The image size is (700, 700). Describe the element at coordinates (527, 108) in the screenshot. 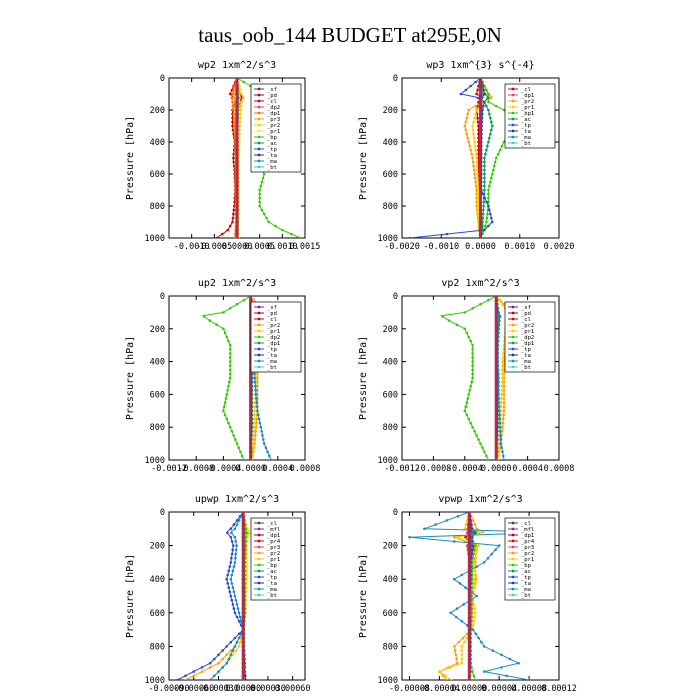

I see `legend-label: _pr1` at that location.